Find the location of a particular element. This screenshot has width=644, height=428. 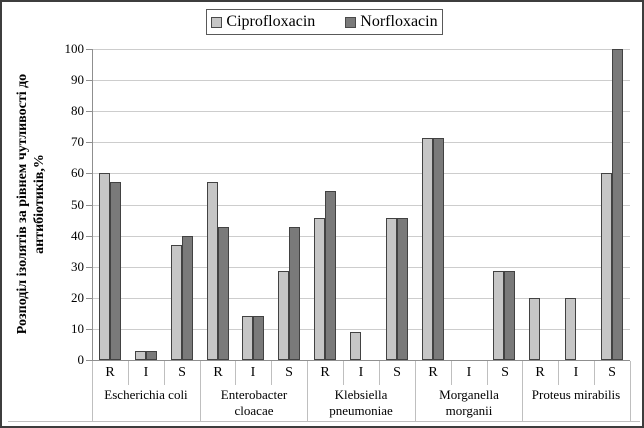

y-tick-label: 70 is located at coordinates (77, 141).